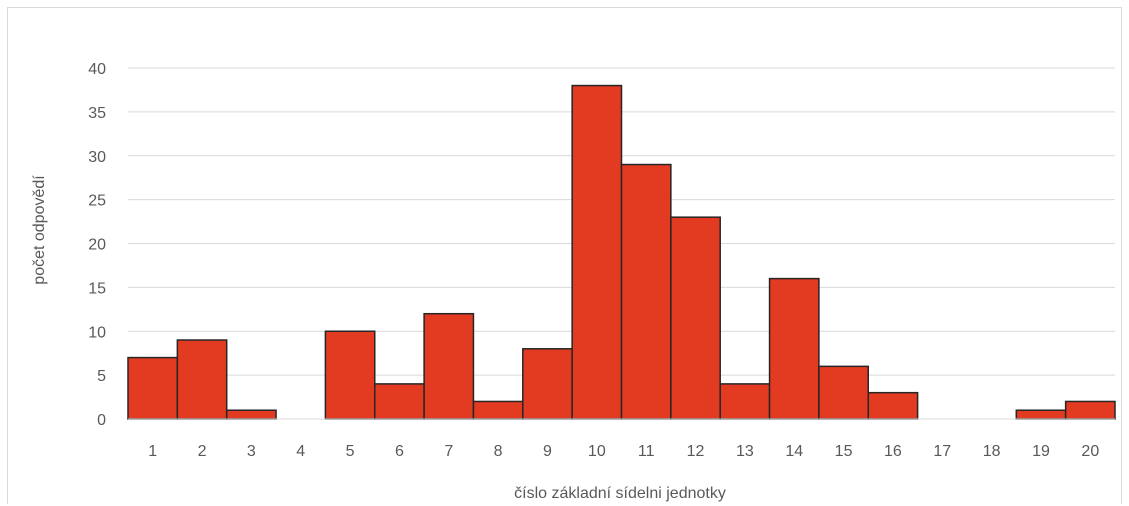 This screenshot has height=506, width=1129. What do you see at coordinates (39, 230) in the screenshot?
I see `y-axis-title: počet odpovědí` at bounding box center [39, 230].